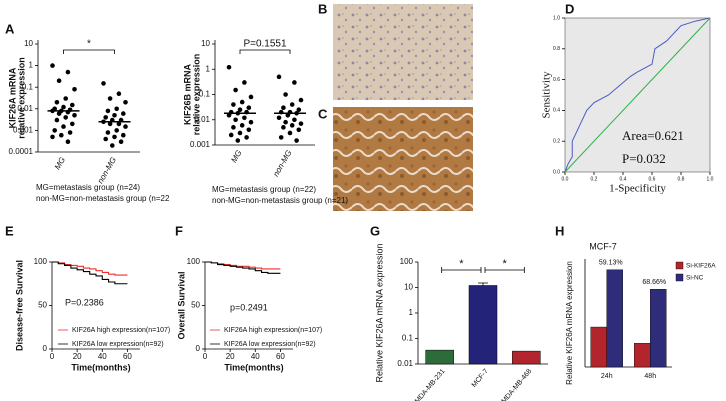 Image resolution: width=726 pixels, height=401 pixels. Describe the element at coordinates (637, 95) in the screenshot. I see `curve` at that location.